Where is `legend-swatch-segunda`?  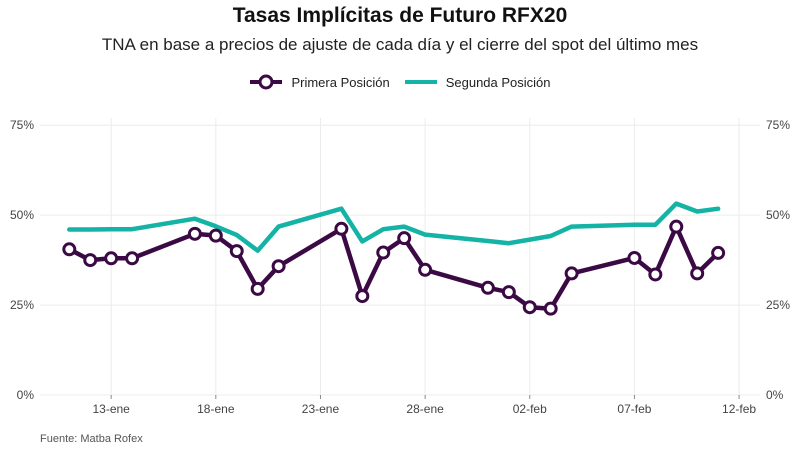 legend-swatch-segunda is located at coordinates (420, 82).